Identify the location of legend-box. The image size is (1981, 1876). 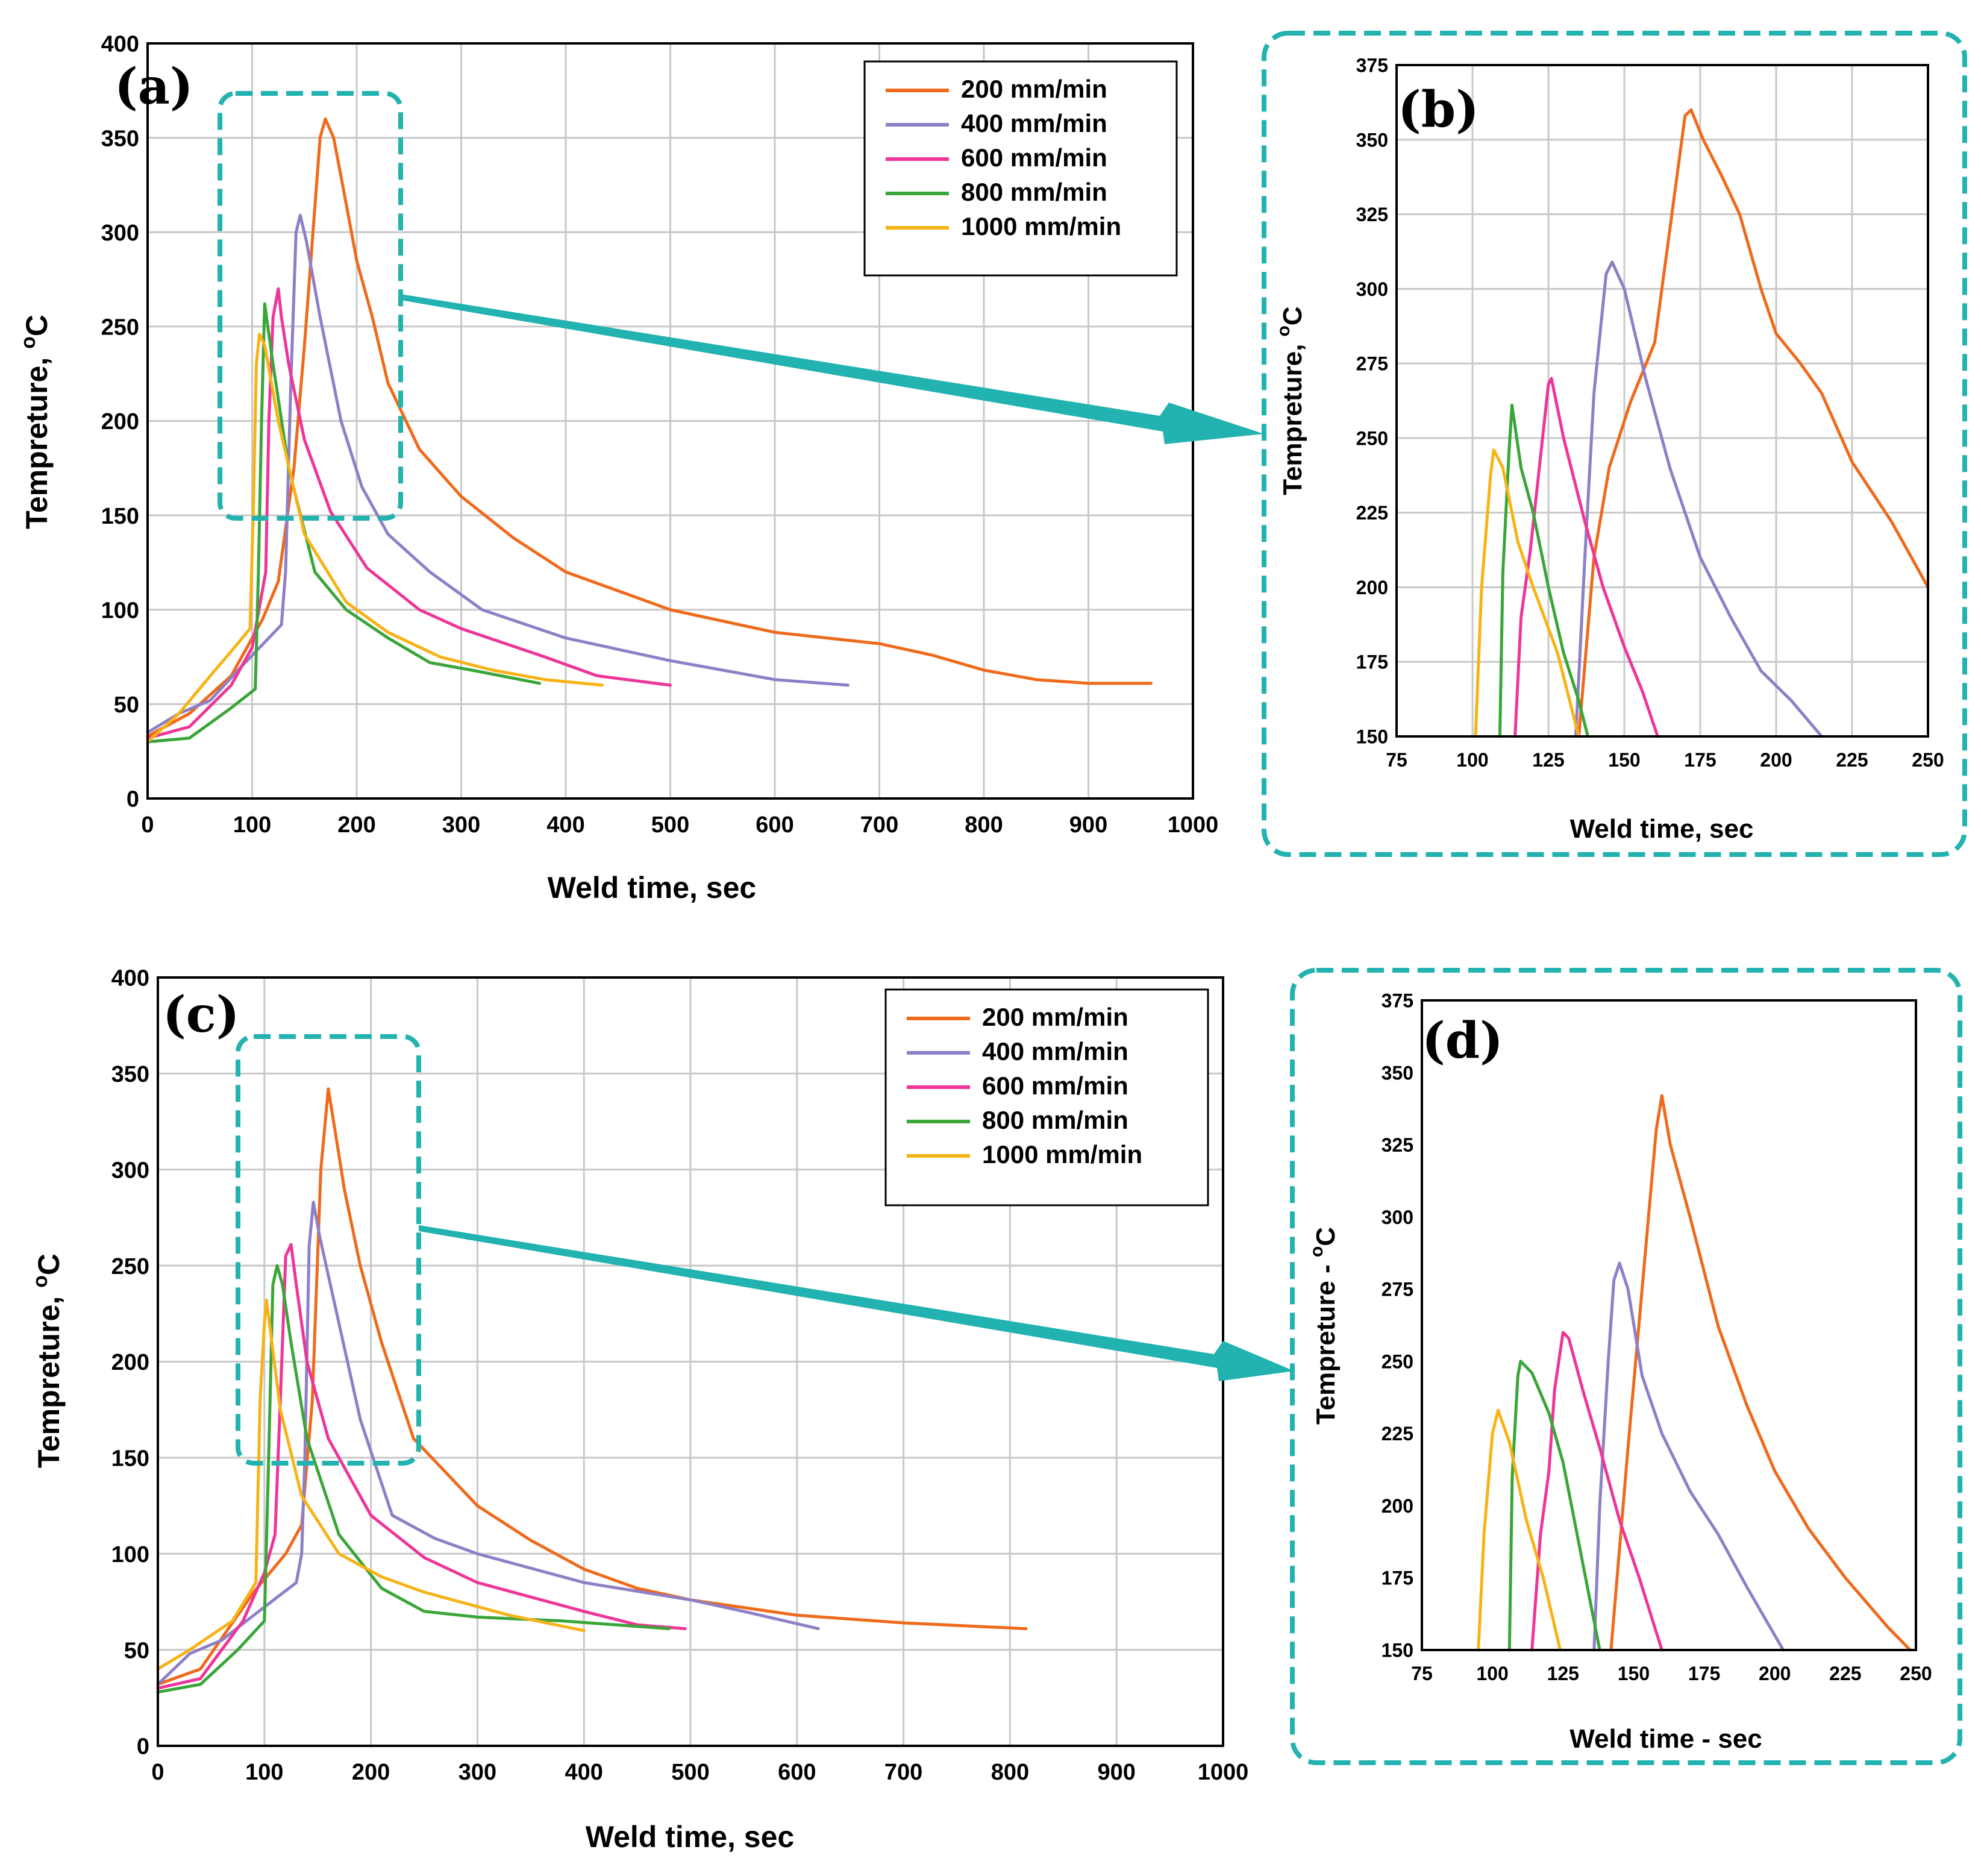
(1046, 1097).